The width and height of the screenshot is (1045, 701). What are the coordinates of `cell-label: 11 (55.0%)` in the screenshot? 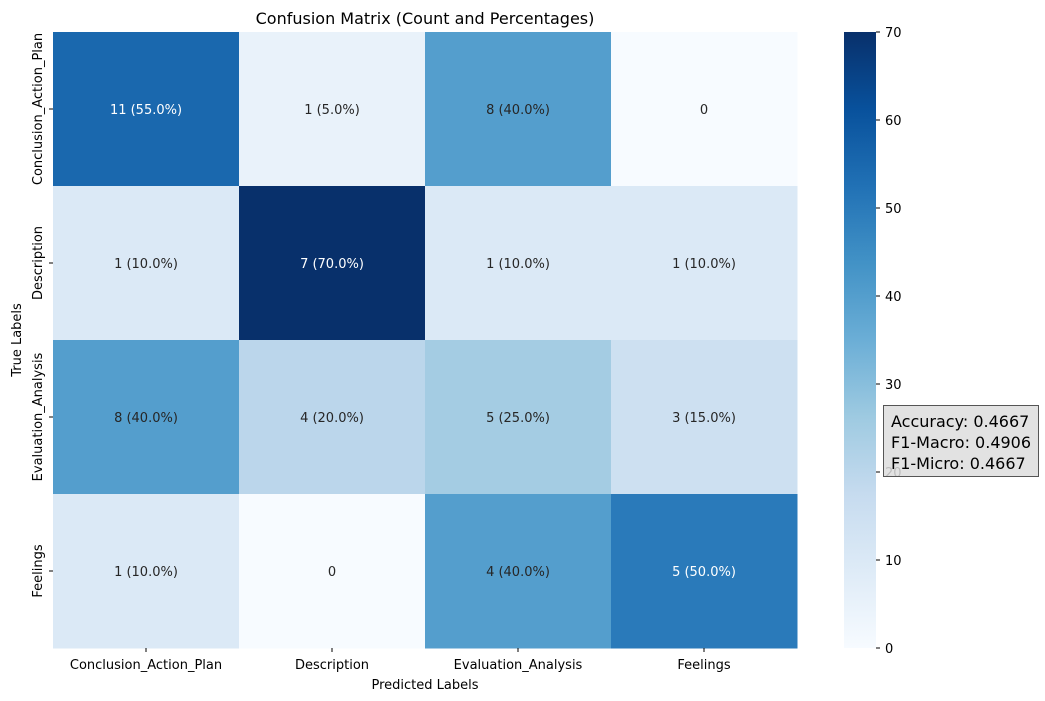 It's located at (146, 110).